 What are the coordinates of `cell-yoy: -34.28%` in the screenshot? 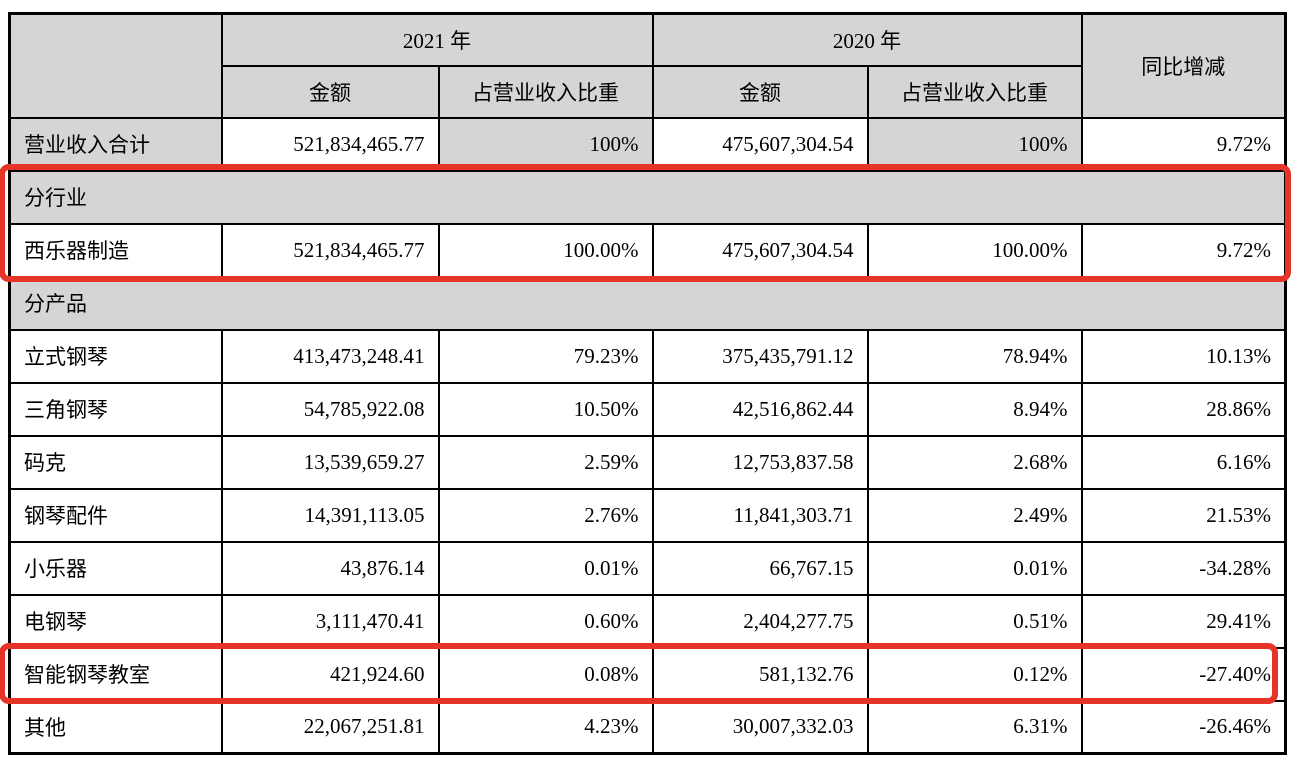 It's located at (1183, 568).